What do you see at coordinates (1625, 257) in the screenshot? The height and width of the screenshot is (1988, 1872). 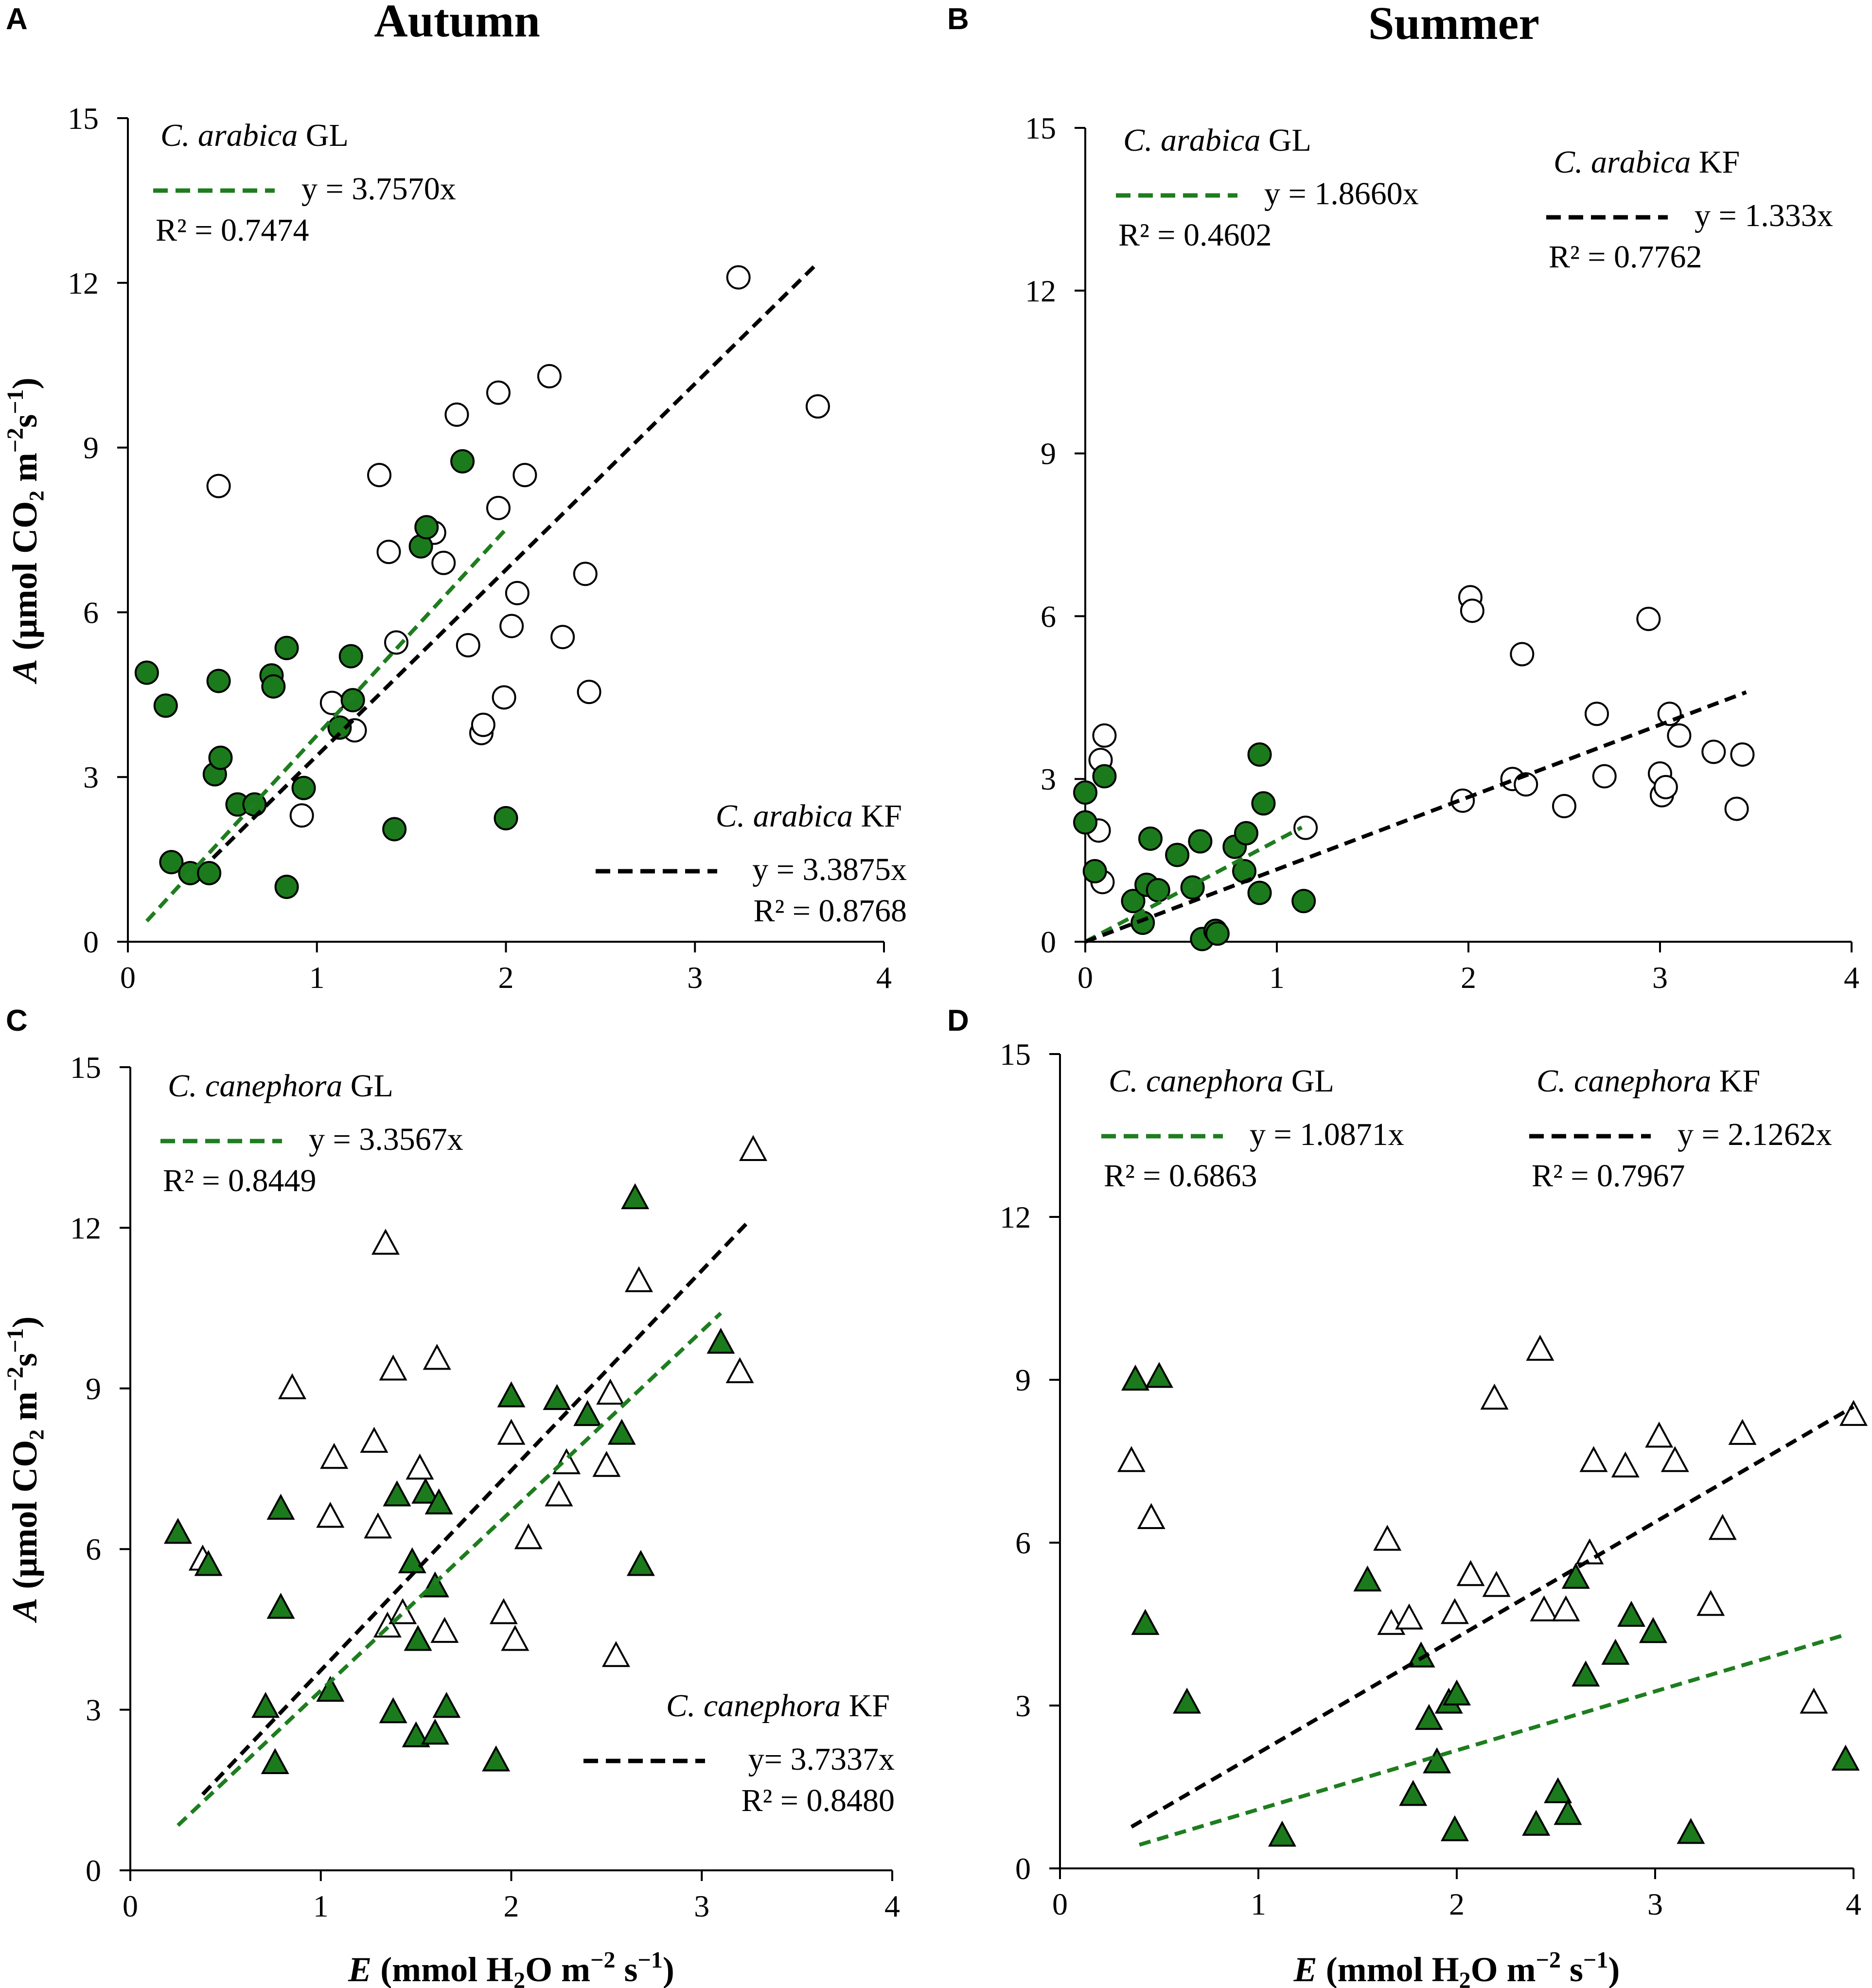 I see `r-squared: R² = 0.7762` at bounding box center [1625, 257].